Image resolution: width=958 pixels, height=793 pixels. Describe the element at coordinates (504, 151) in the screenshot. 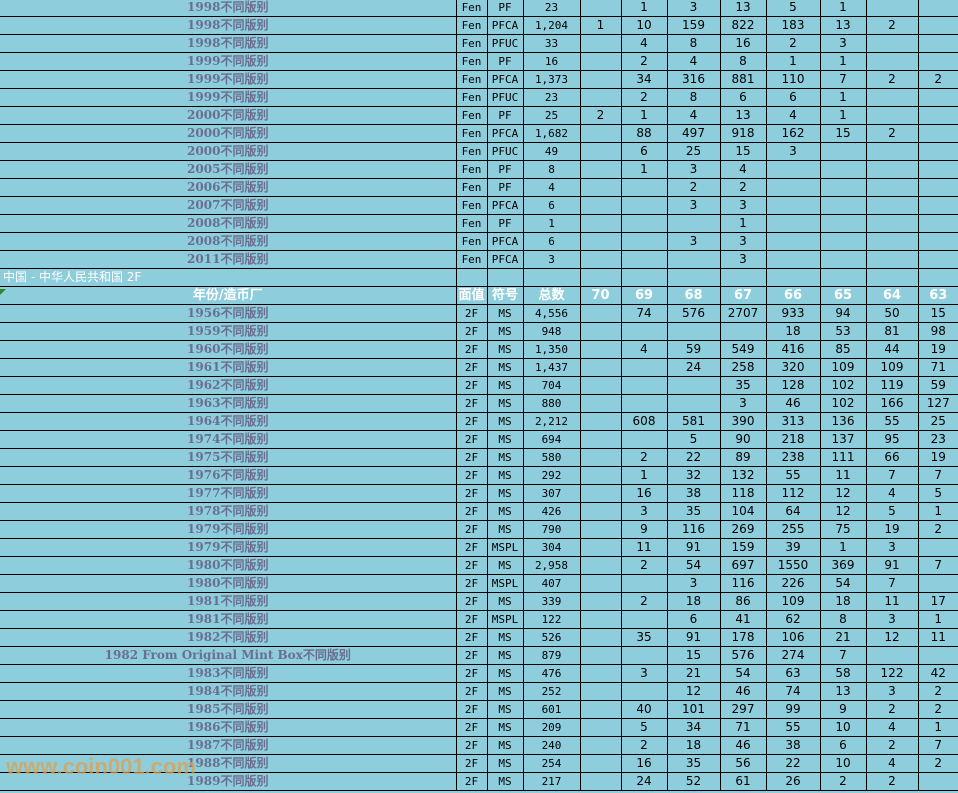

I see `symbol-cell: PFUC` at that location.